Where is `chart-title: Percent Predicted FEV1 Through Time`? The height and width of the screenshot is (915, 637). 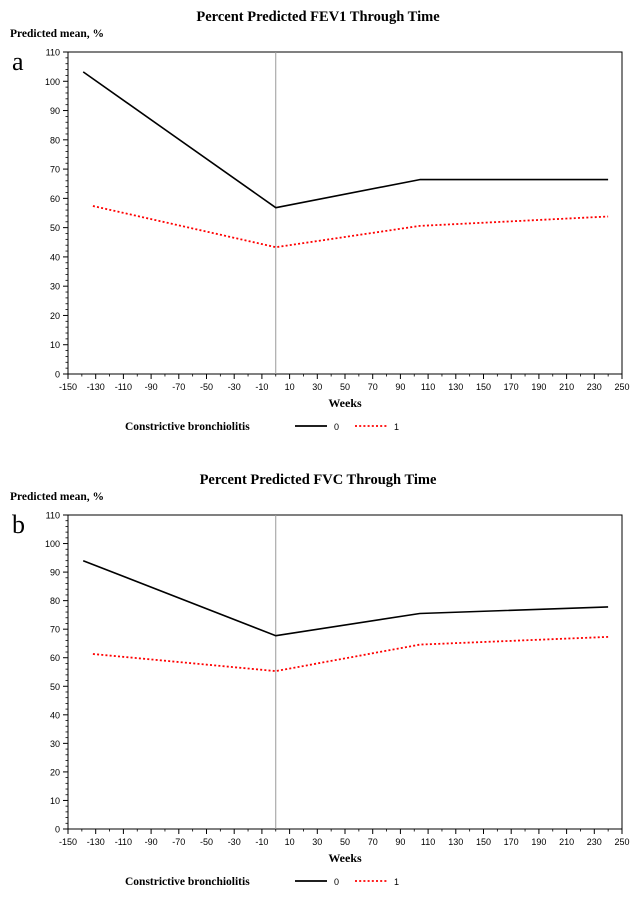
chart-title: Percent Predicted FEV1 Through Time is located at coordinates (318, 17).